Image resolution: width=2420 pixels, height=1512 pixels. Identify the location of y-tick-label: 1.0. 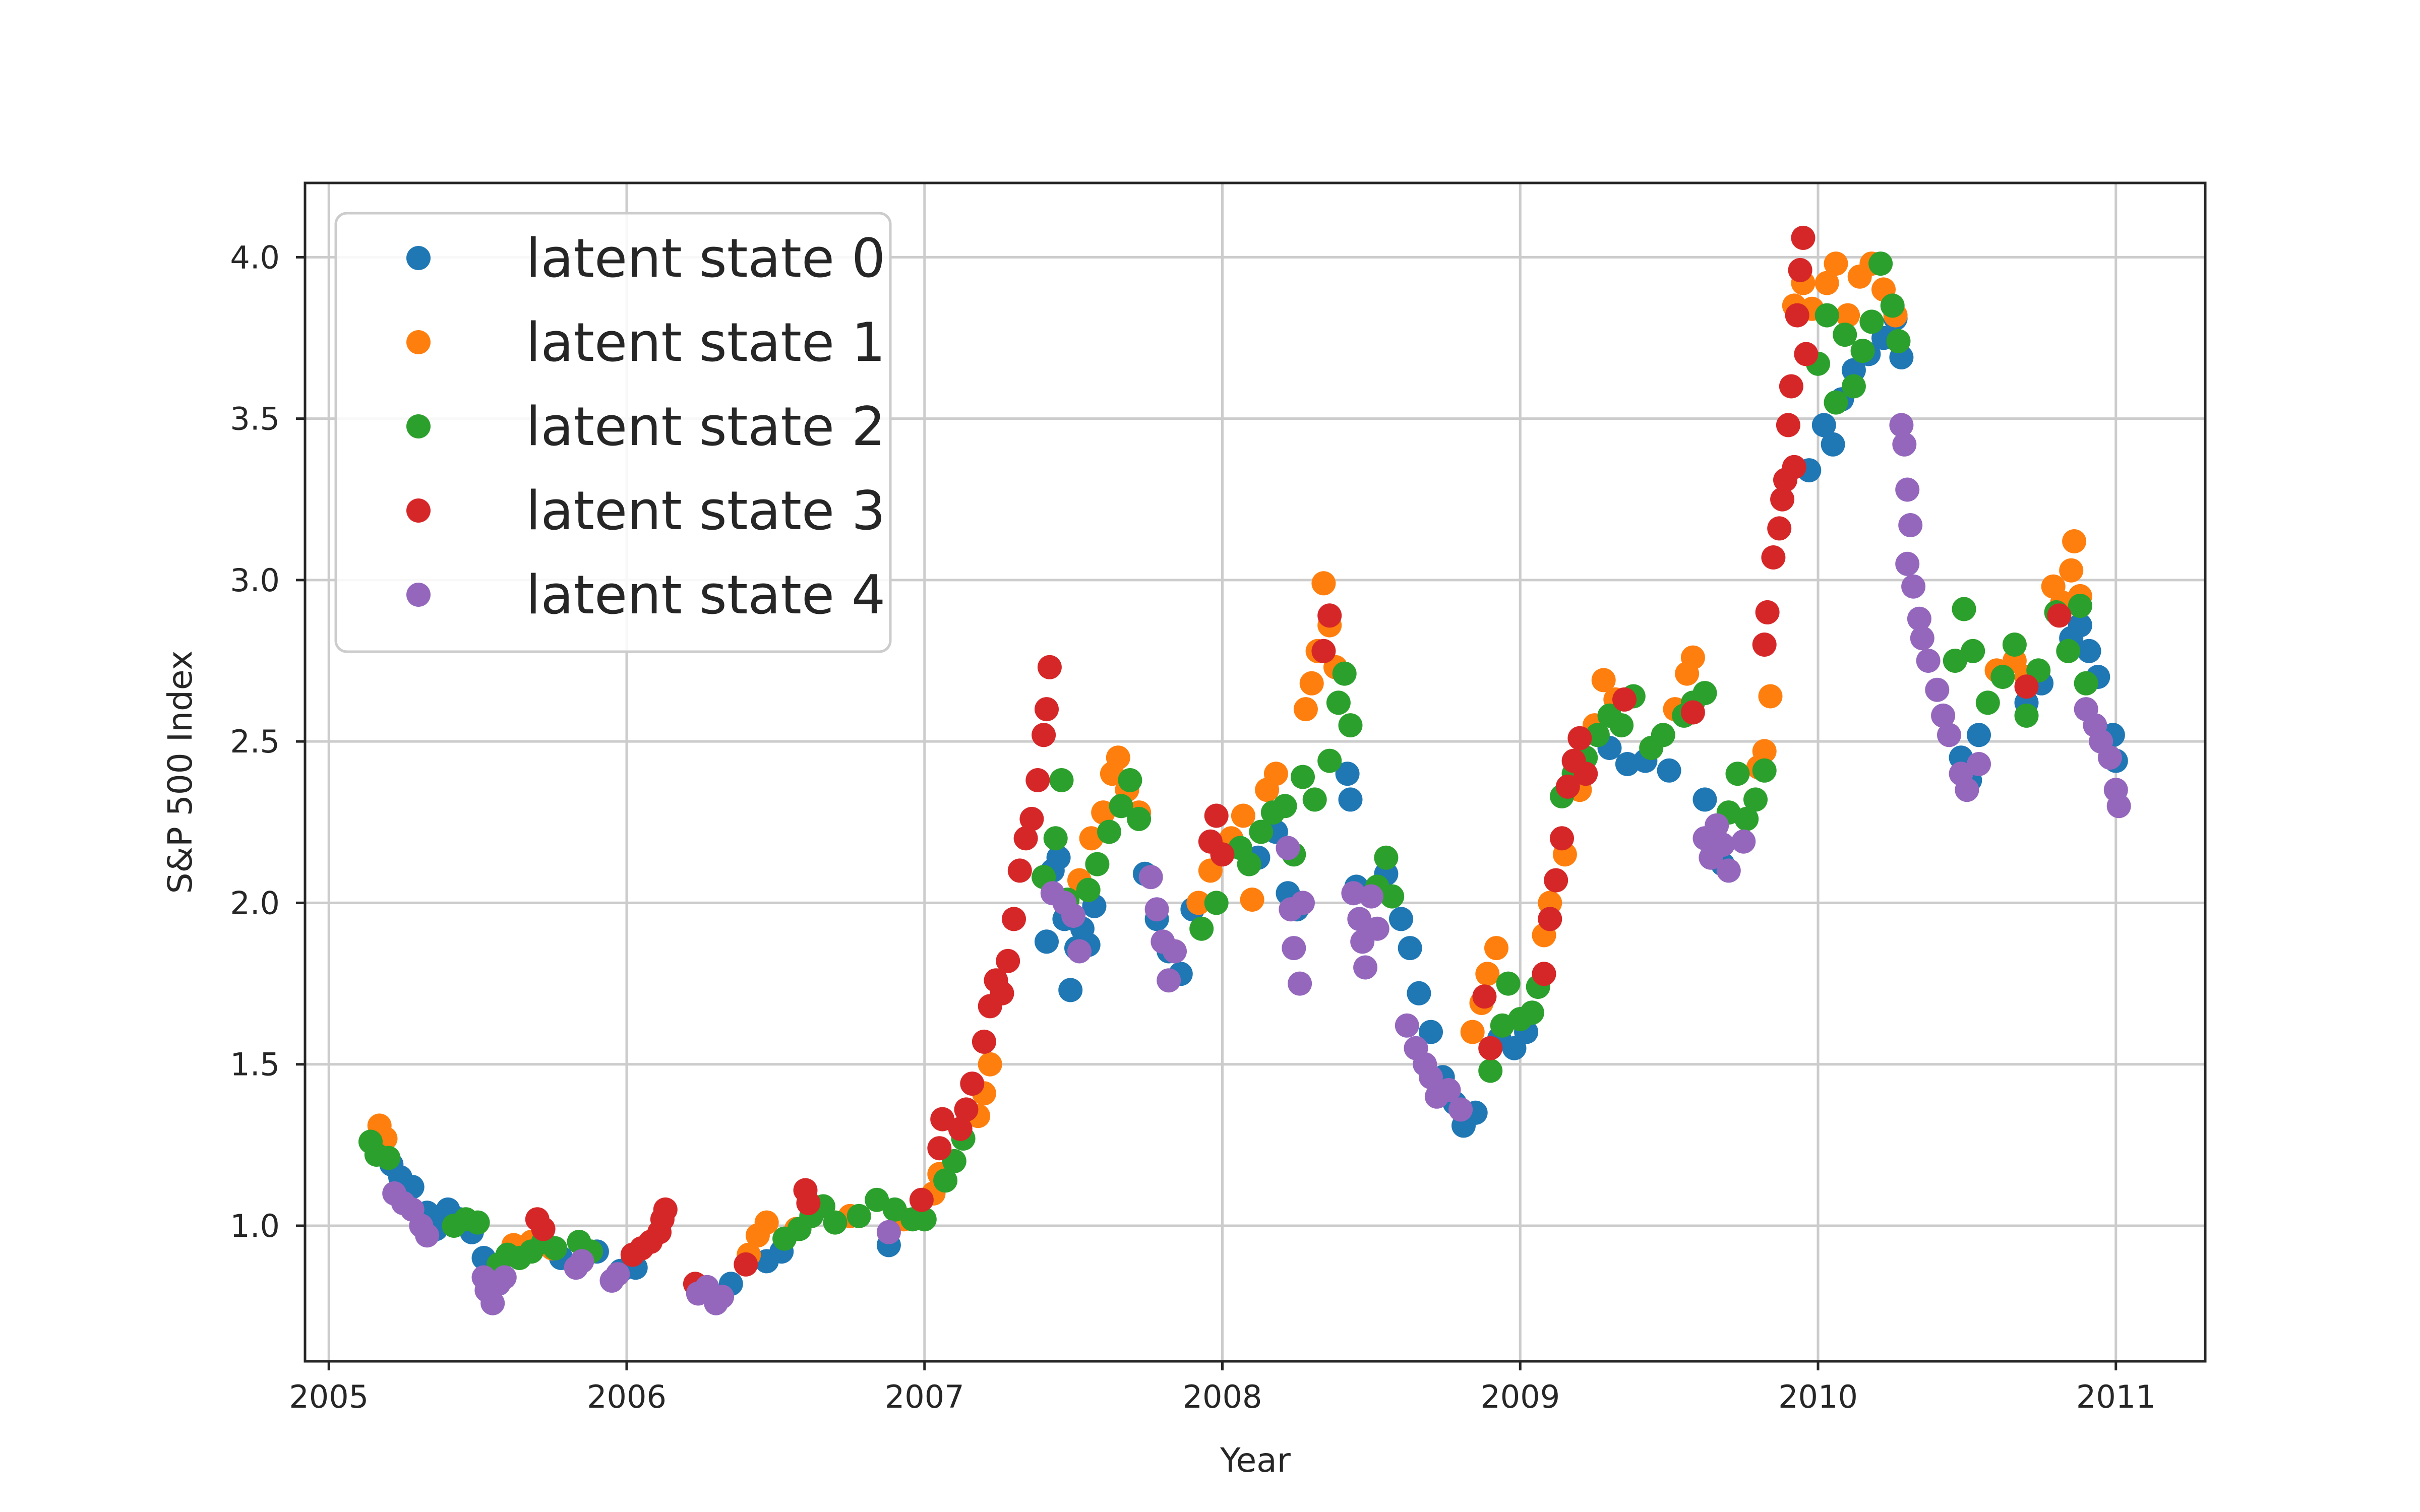
(255, 1226).